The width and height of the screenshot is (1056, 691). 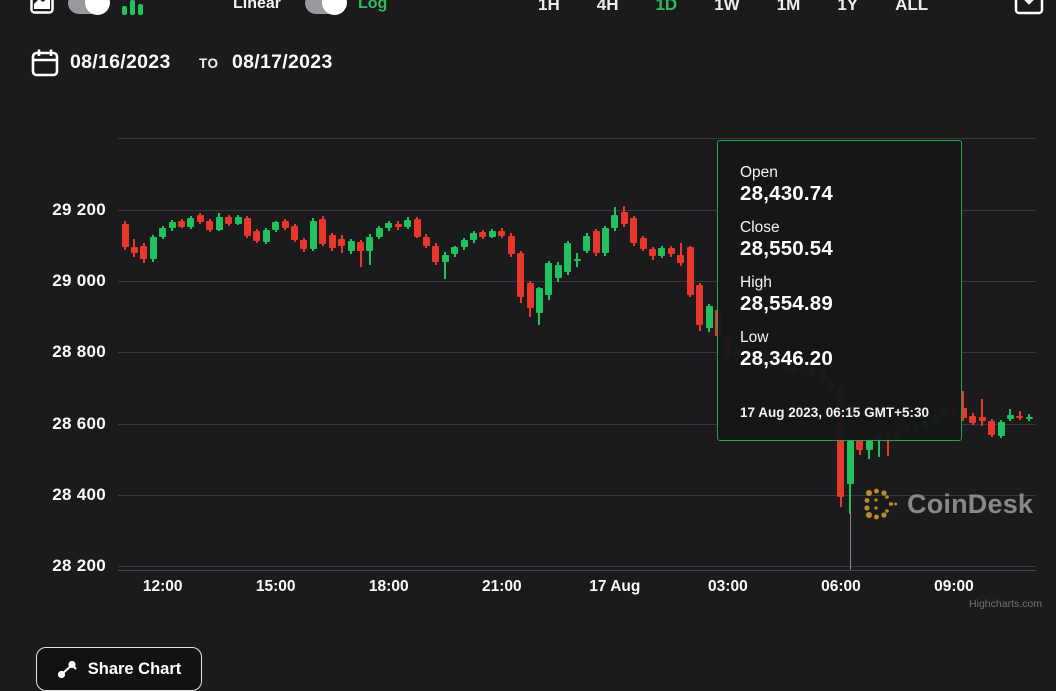 I want to click on range-1d: 1D, so click(x=666, y=7).